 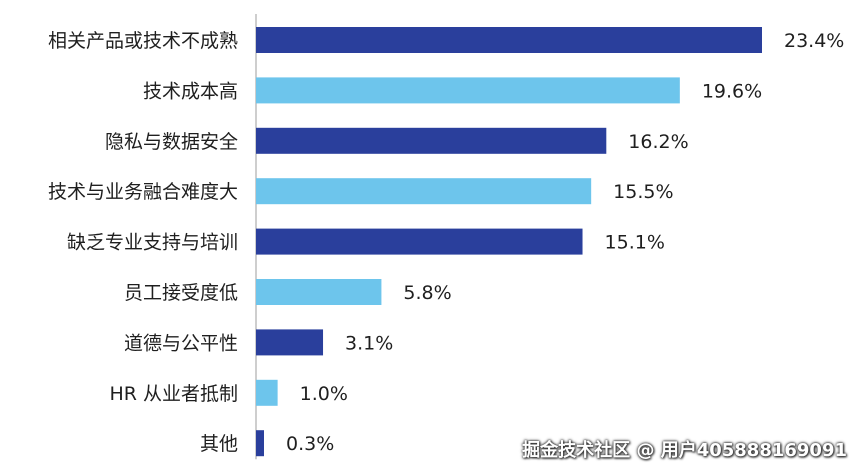 I want to click on category-label: 缺乏专业支持与培训, so click(x=152, y=243).